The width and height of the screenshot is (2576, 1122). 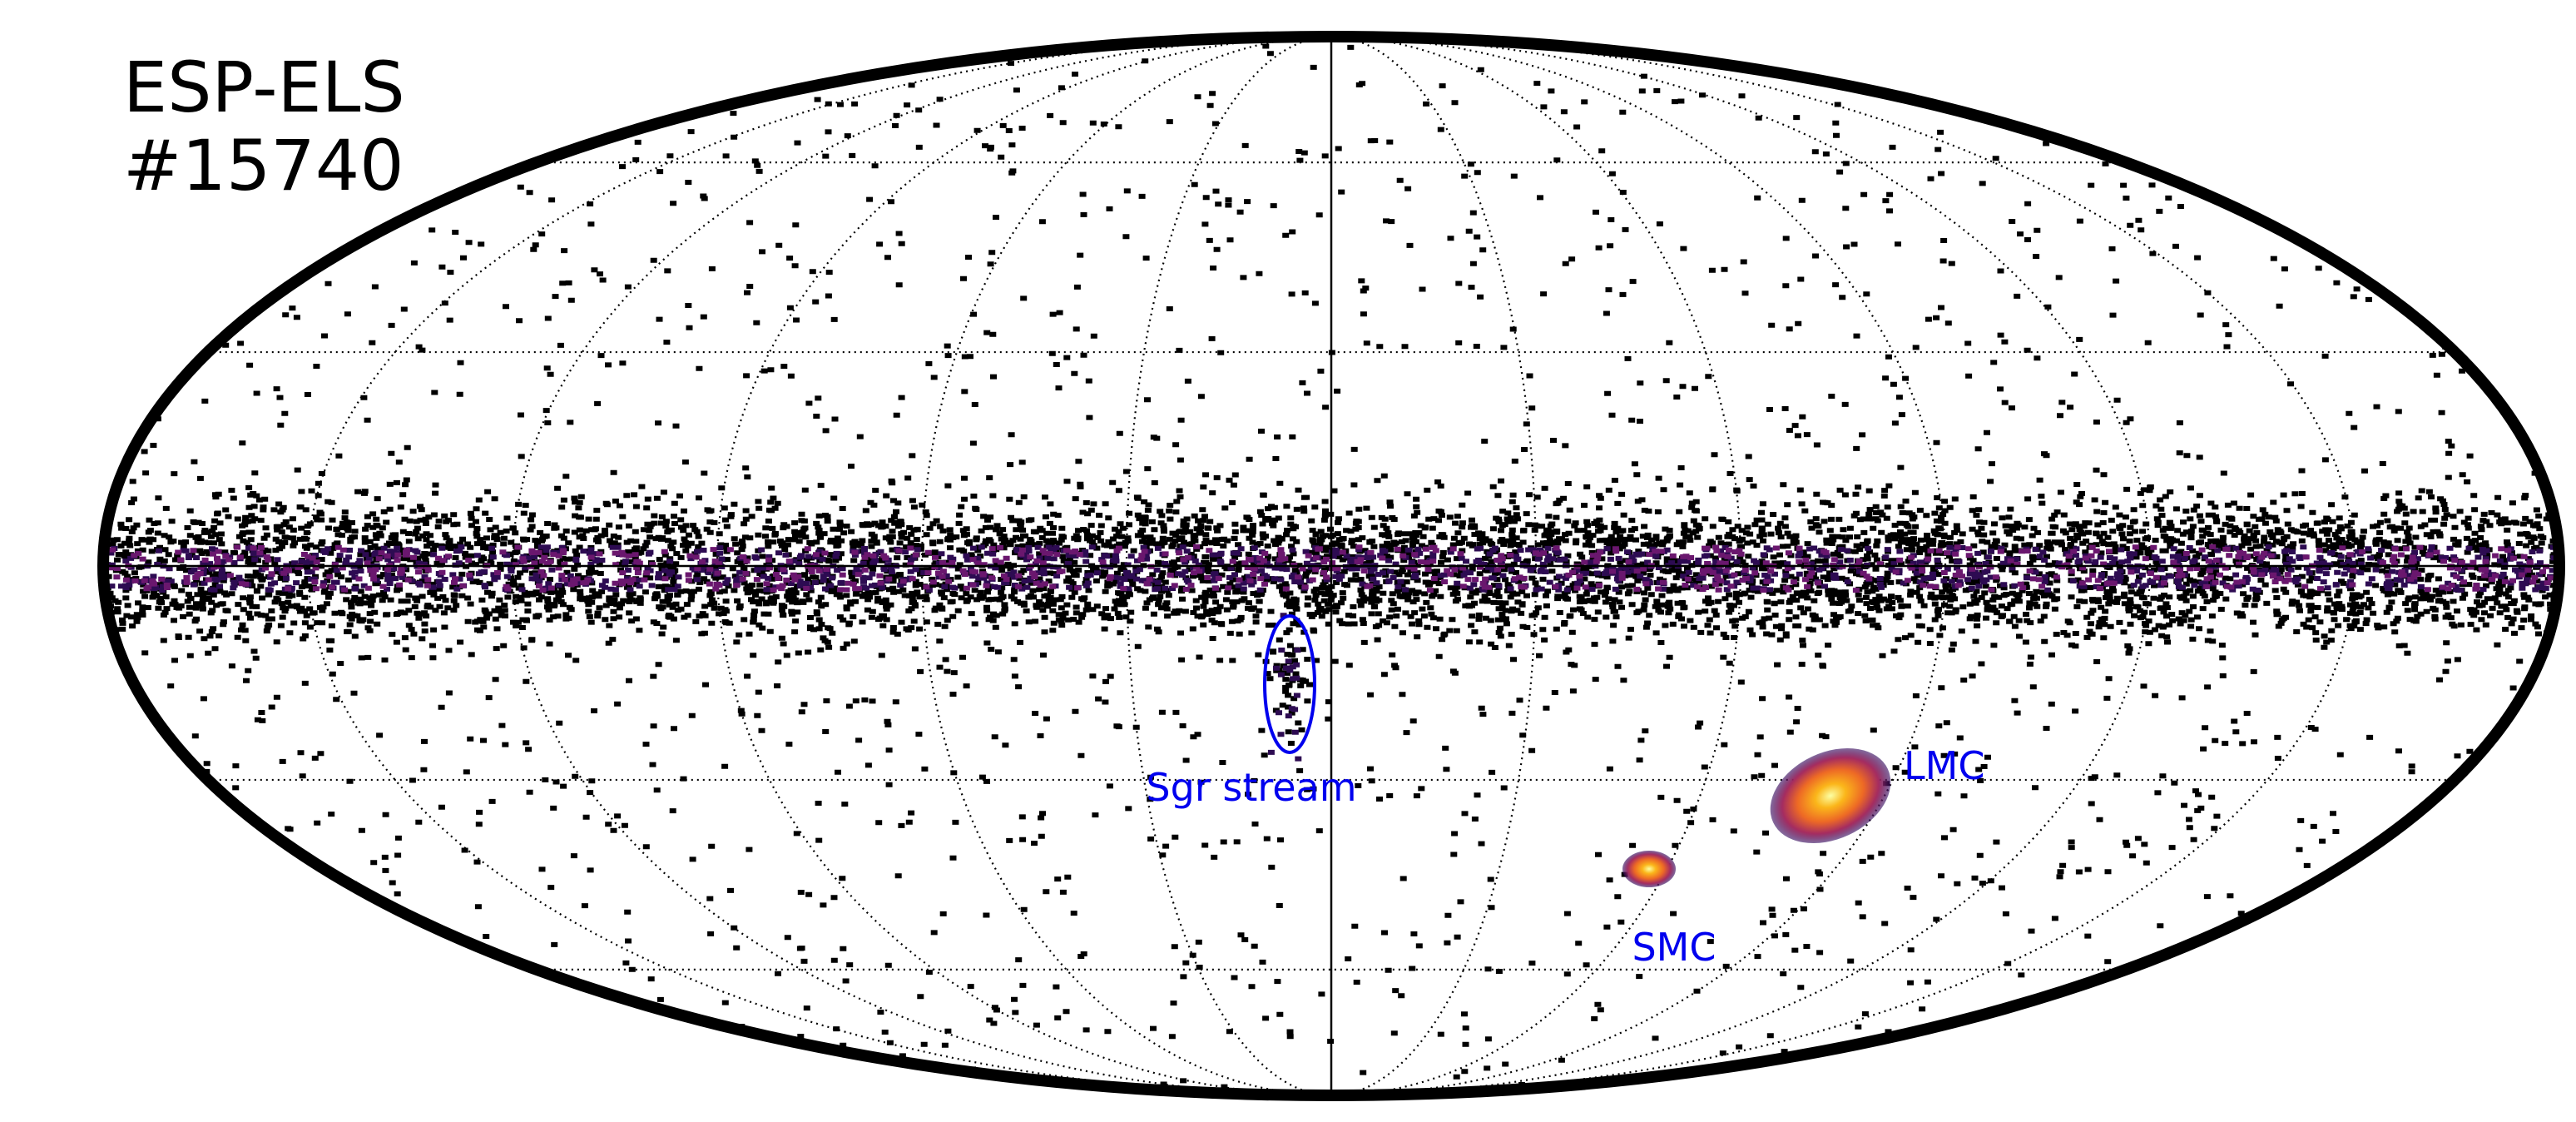 I want to click on annotation: LMC, so click(x=1944, y=765).